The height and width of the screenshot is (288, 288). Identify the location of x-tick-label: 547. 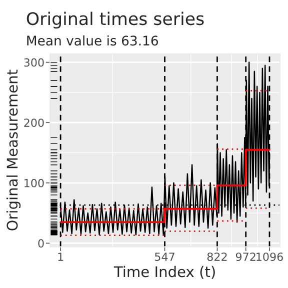
(164, 256).